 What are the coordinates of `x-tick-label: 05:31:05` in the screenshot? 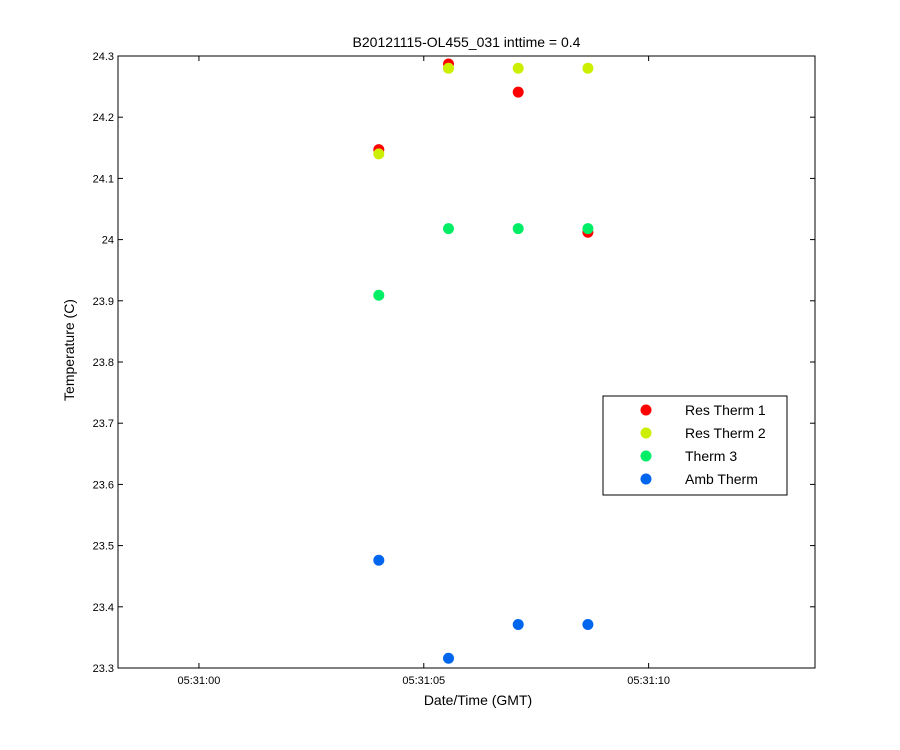 It's located at (423, 681).